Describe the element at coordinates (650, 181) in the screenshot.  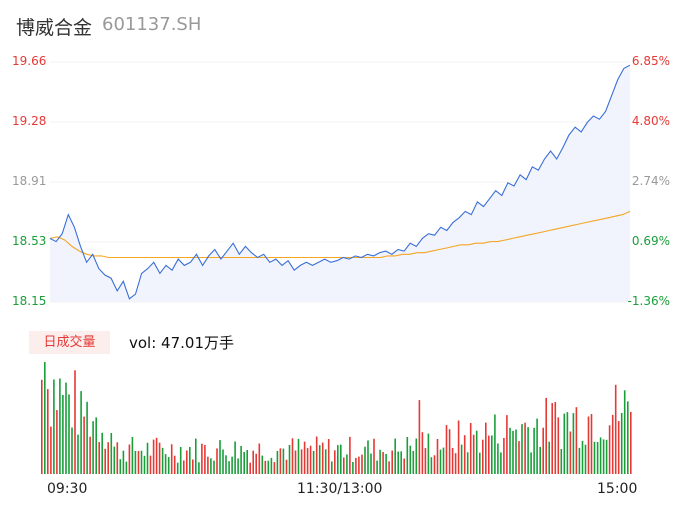
I see `pct-tick-label: 2.74%` at that location.